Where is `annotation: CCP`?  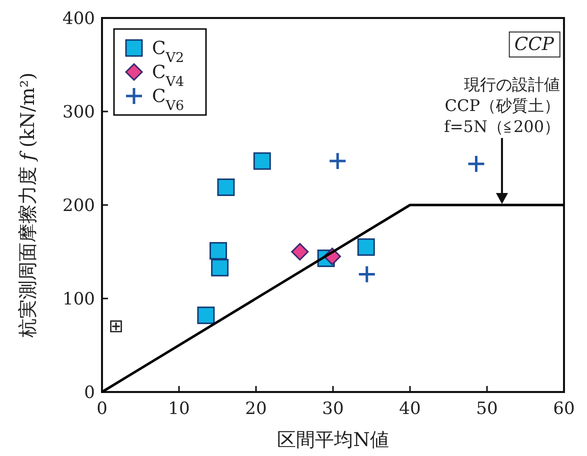
annotation: CCP is located at coordinates (534, 44).